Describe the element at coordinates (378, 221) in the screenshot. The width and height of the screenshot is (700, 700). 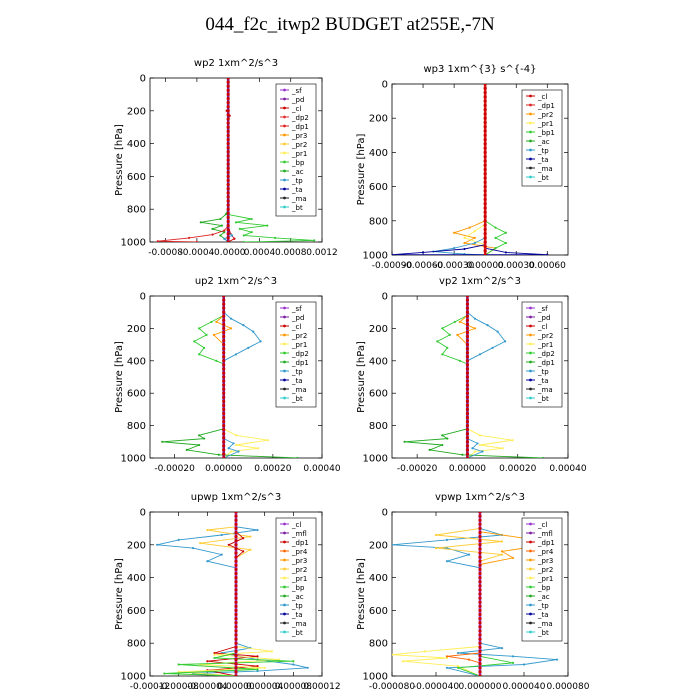
I see `y-tick-label: 800` at that location.